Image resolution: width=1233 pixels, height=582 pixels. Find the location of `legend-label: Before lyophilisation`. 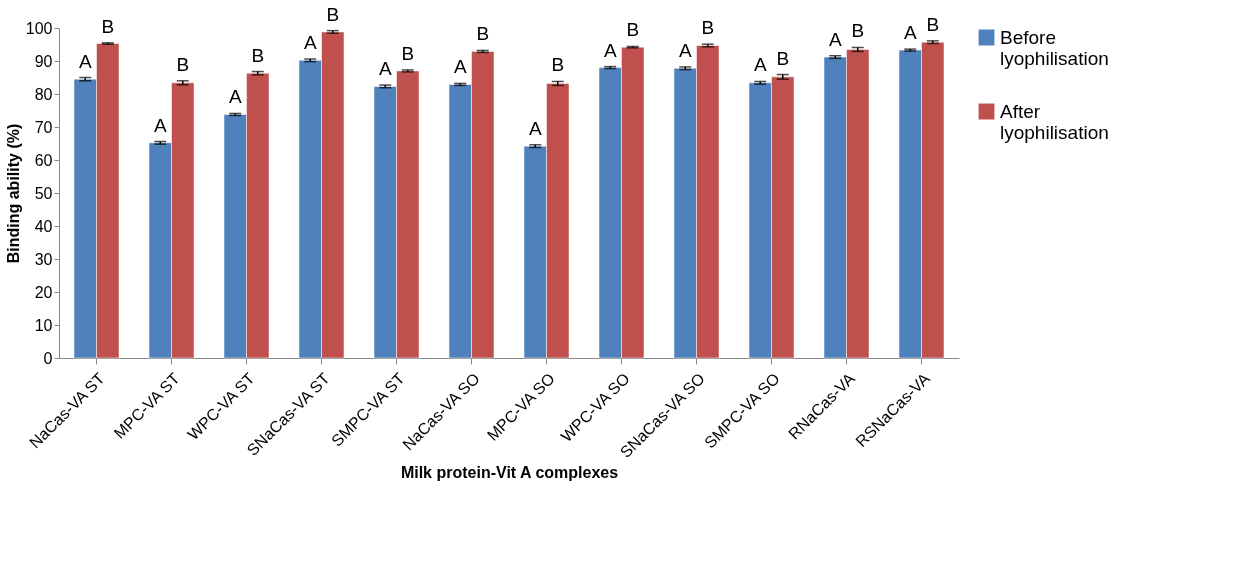

legend-label: Before lyophilisation is located at coordinates (1054, 47).